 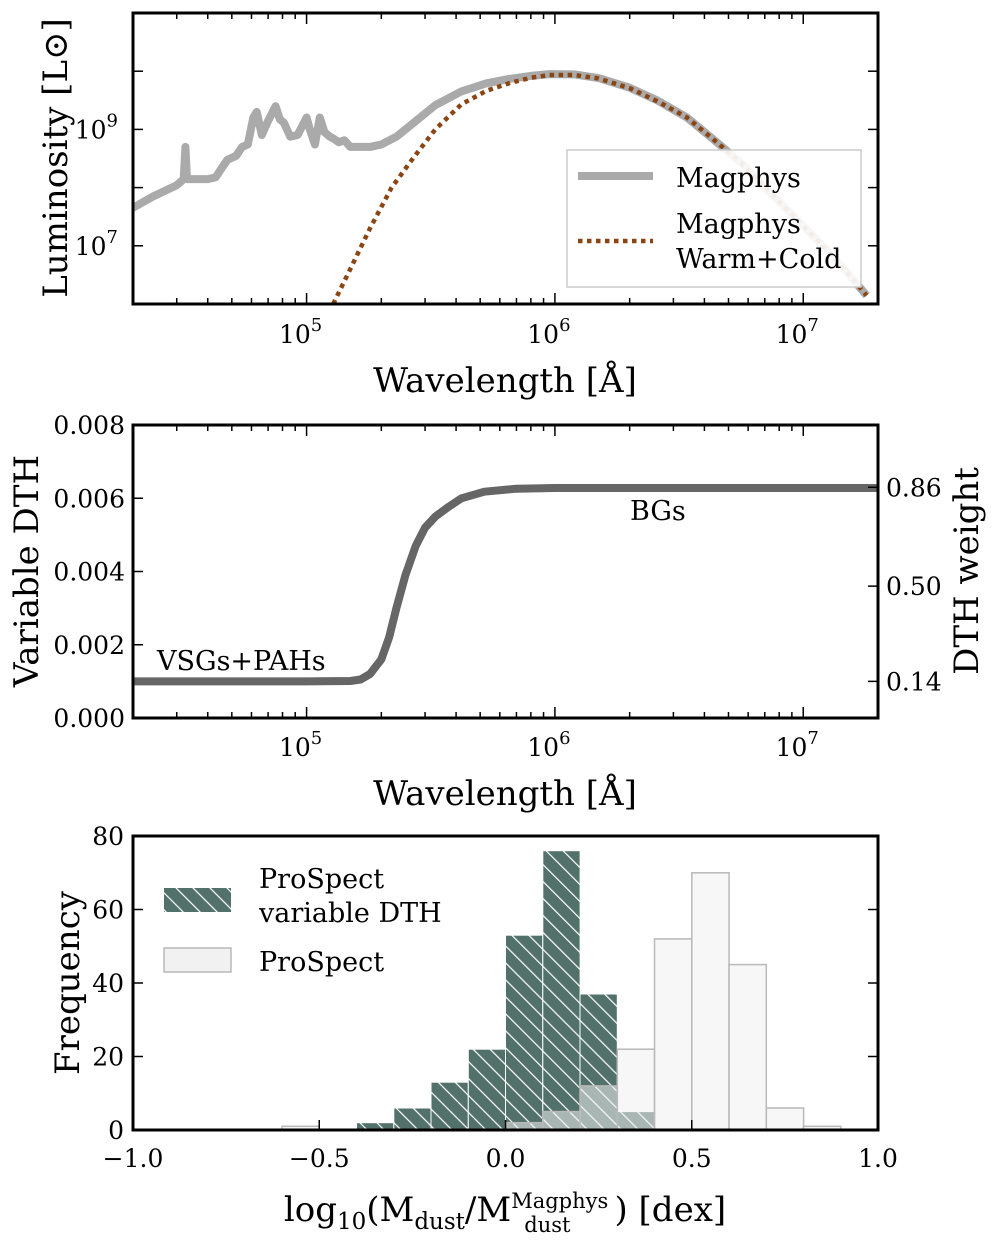 I want to click on y-tick-label: 0.008, so click(x=89, y=425).